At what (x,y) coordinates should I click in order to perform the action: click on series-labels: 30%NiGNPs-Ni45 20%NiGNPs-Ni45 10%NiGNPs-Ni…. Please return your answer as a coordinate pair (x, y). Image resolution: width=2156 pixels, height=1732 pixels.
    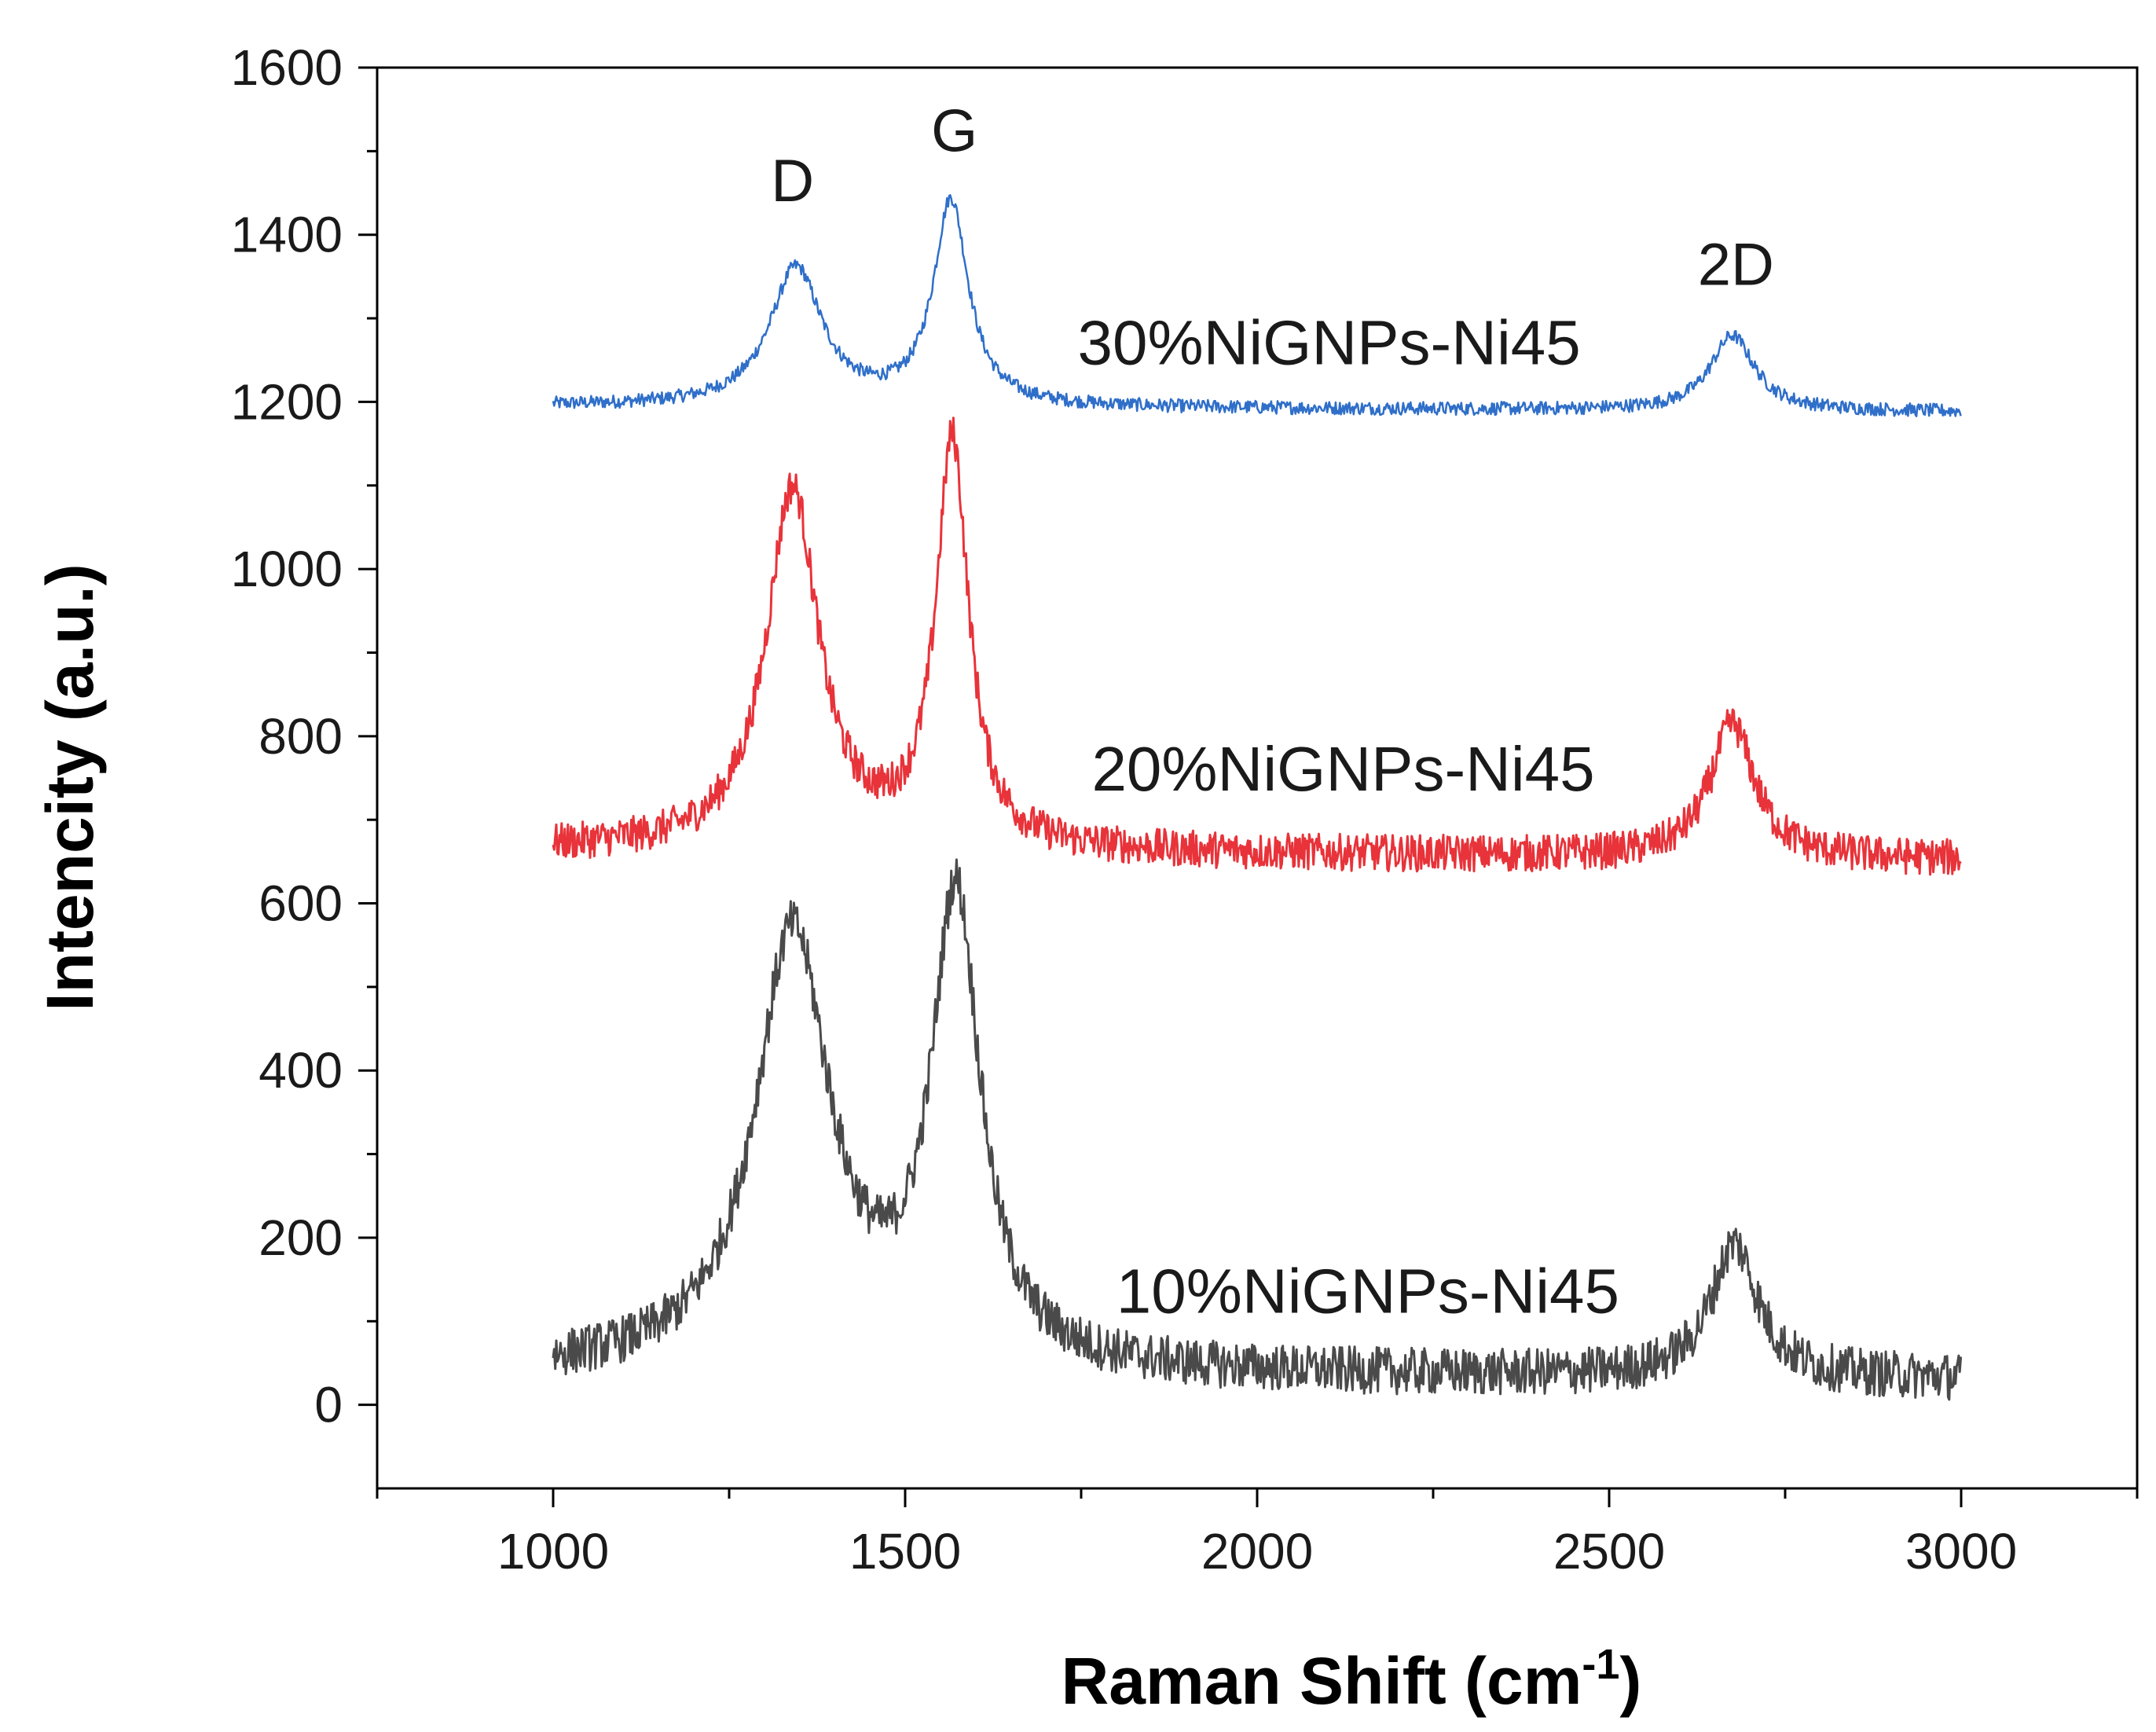
    Looking at the image, I should click on (1348, 817).